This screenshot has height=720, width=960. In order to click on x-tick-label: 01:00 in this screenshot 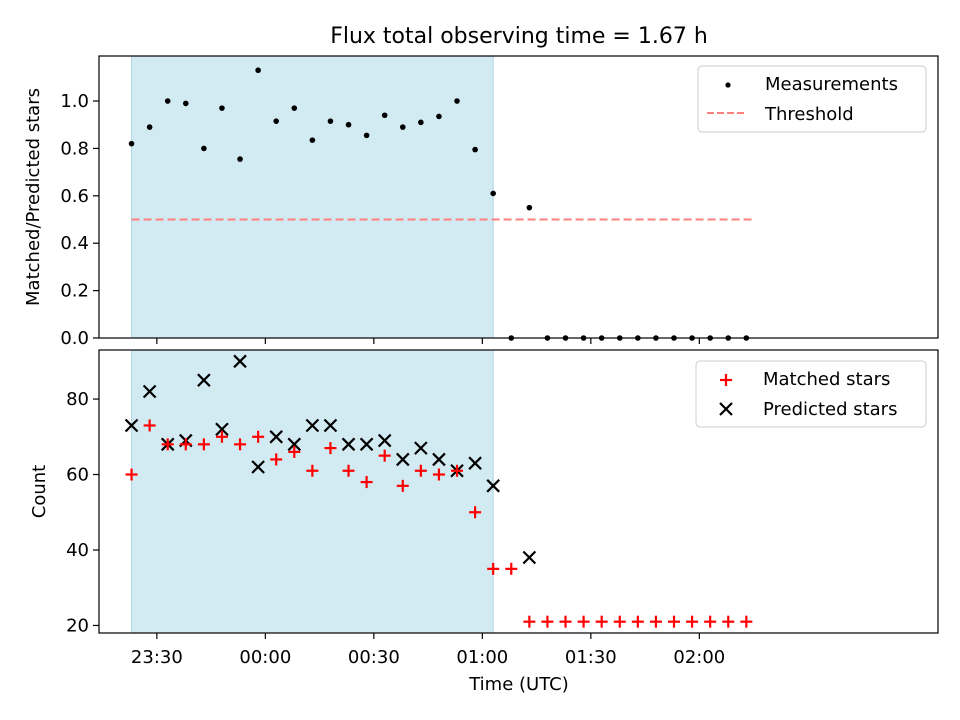, I will do `click(482, 657)`.